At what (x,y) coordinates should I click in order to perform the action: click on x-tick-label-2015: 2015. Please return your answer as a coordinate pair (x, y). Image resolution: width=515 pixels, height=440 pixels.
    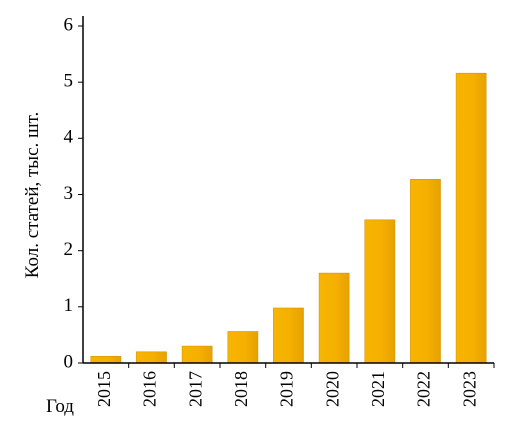
    Looking at the image, I should click on (104, 389).